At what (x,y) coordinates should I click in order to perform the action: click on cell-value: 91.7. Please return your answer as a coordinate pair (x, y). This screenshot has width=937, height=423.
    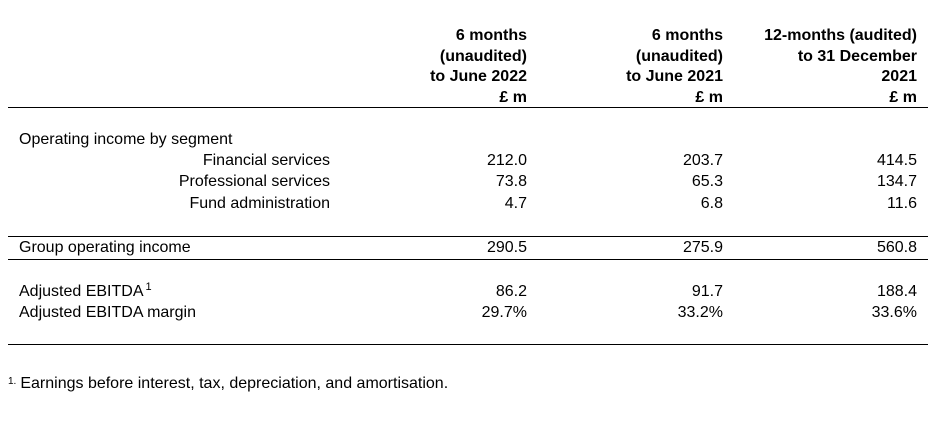
    Looking at the image, I should click on (707, 291).